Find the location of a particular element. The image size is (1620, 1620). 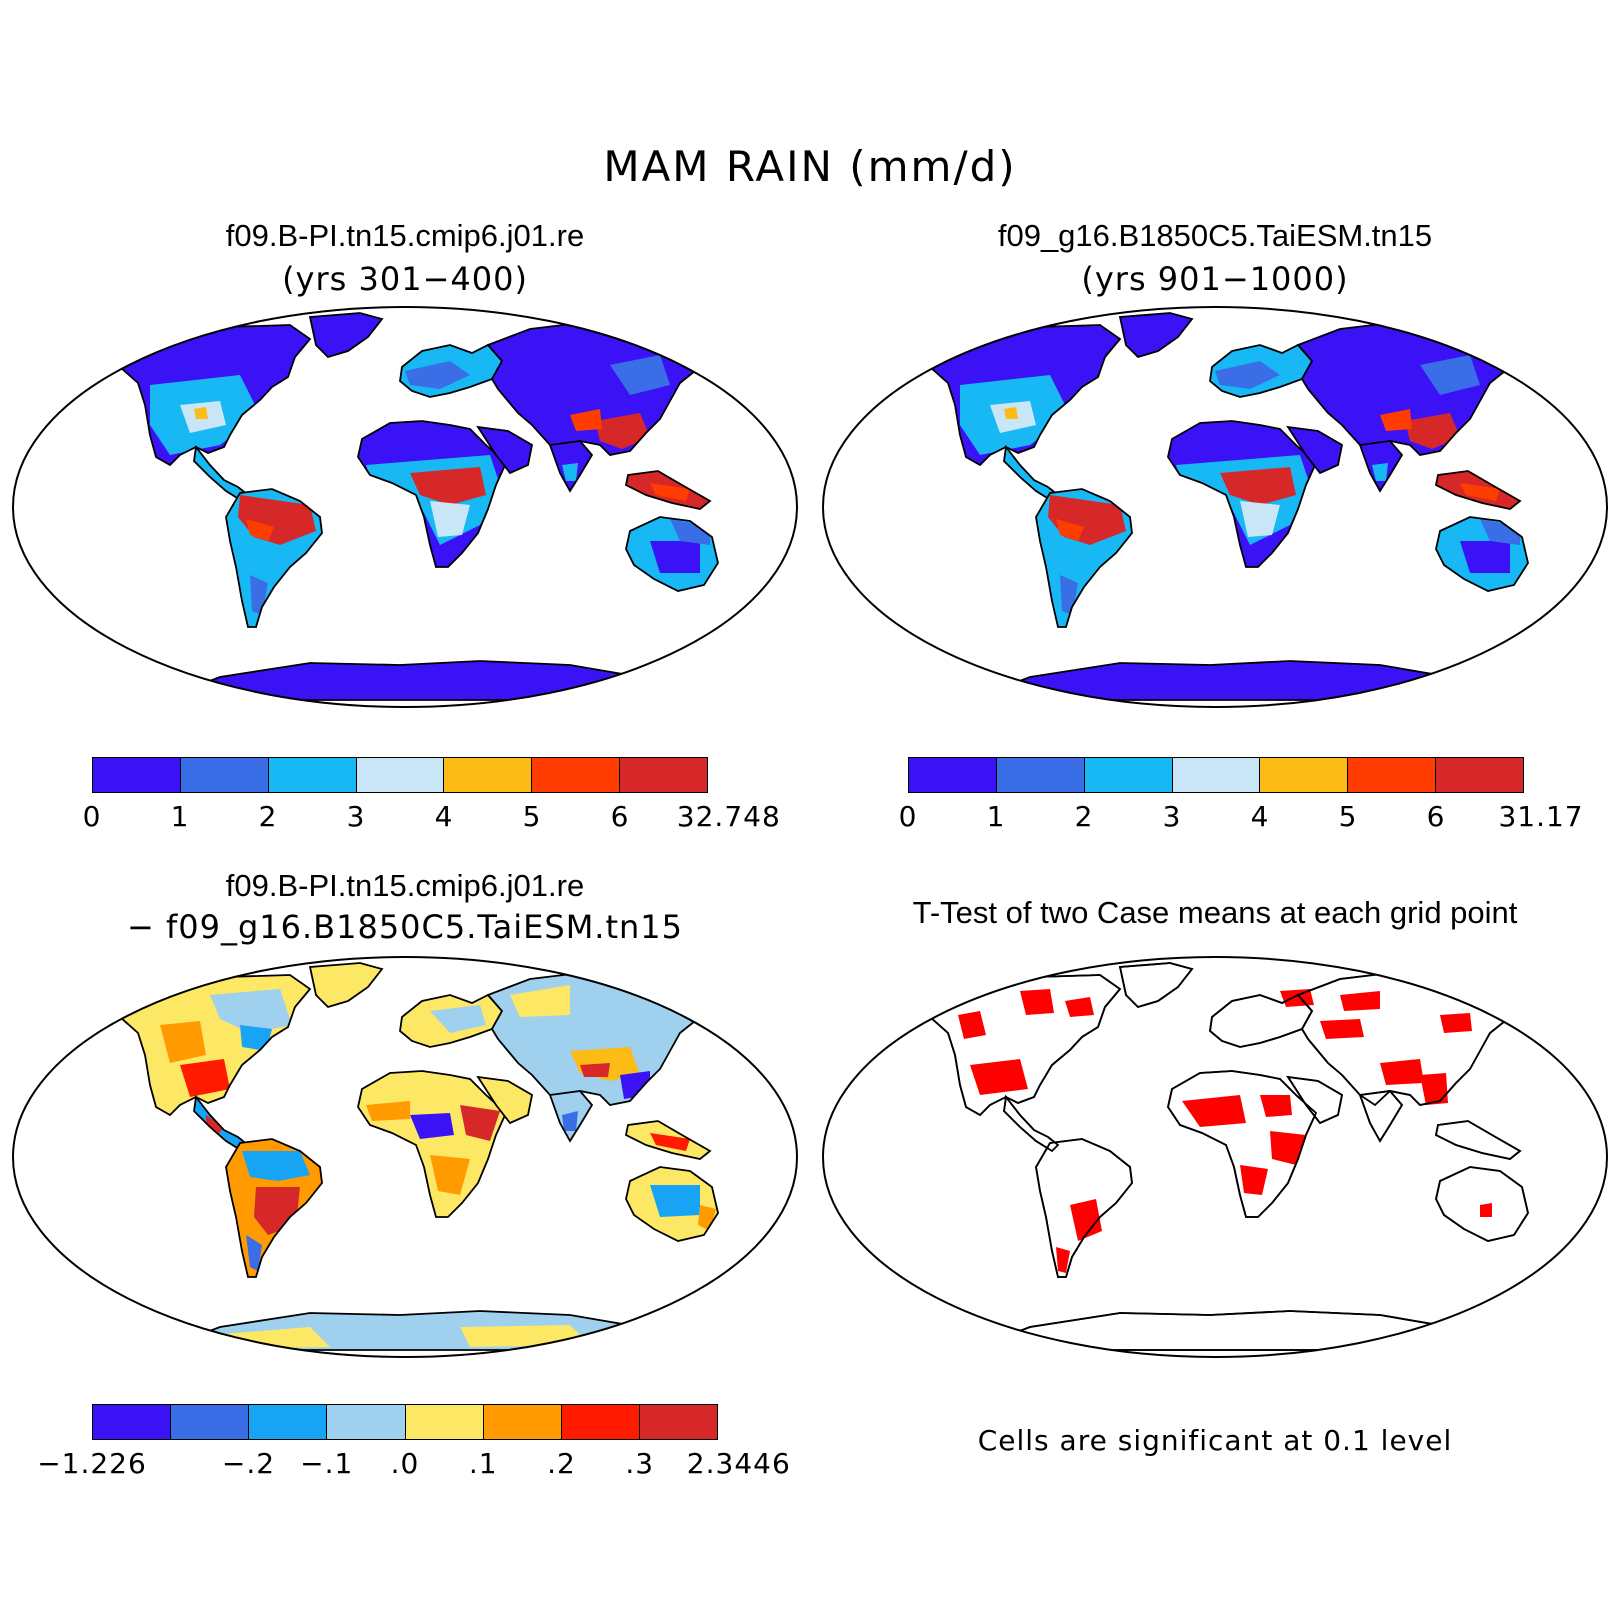

panel2-colorbar is located at coordinates (1216, 775).